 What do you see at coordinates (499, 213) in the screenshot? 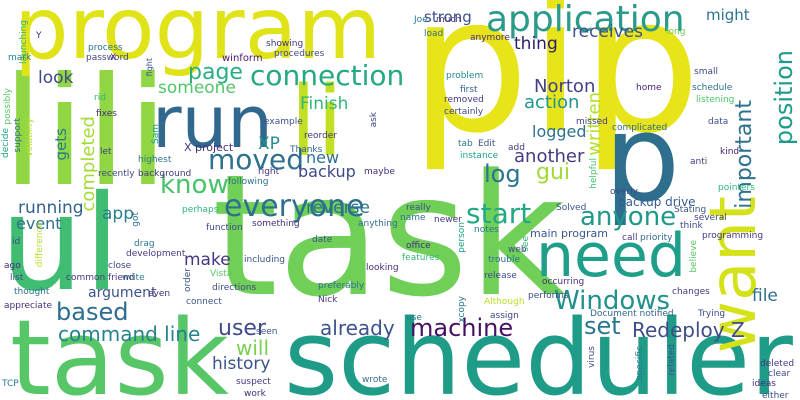
I see `word-start: start` at bounding box center [499, 213].